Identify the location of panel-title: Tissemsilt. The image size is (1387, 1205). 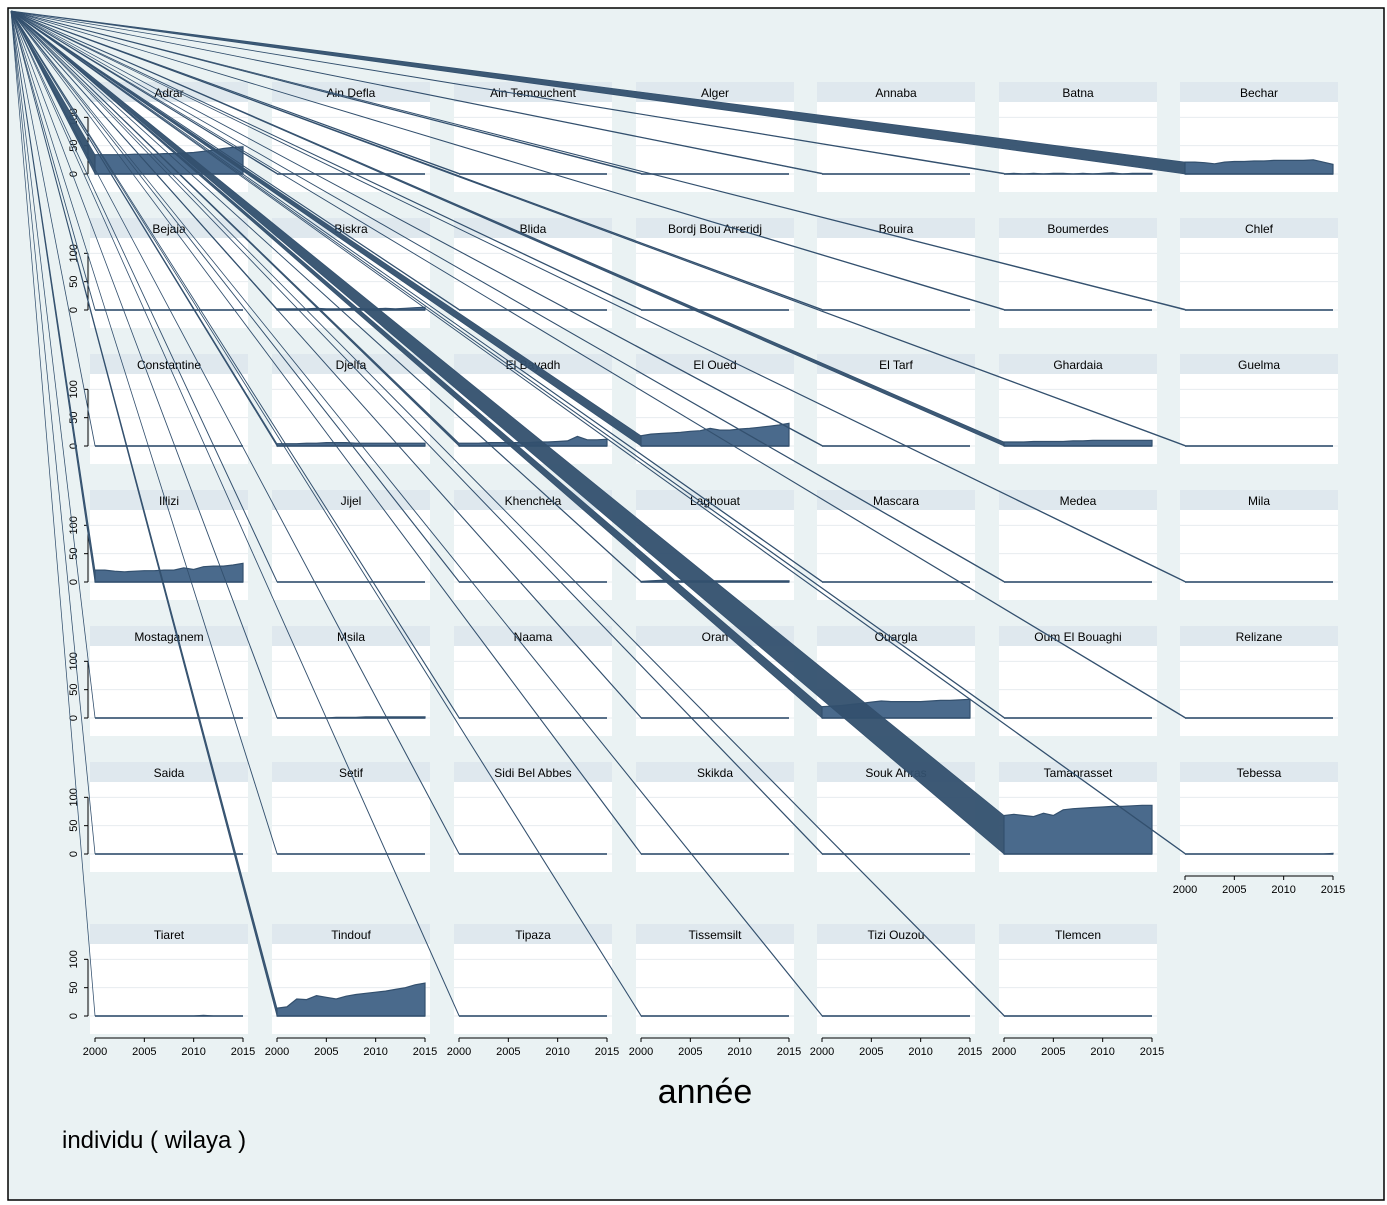
(716, 935).